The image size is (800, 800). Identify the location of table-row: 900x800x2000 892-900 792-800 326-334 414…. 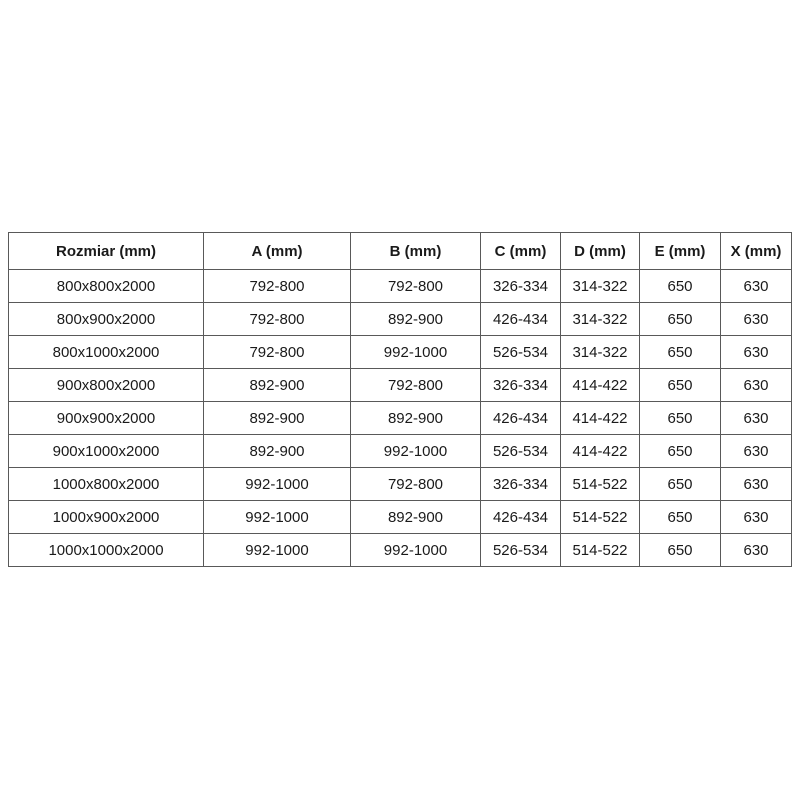
(400, 385).